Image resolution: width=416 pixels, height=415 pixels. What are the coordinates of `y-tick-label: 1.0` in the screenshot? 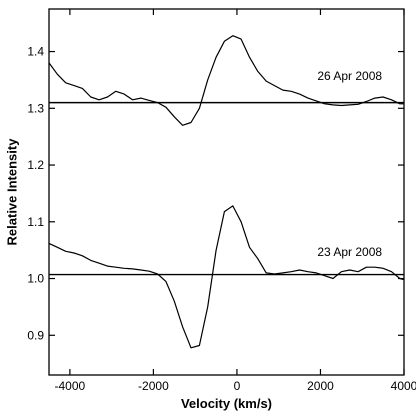 It's located at (35, 279).